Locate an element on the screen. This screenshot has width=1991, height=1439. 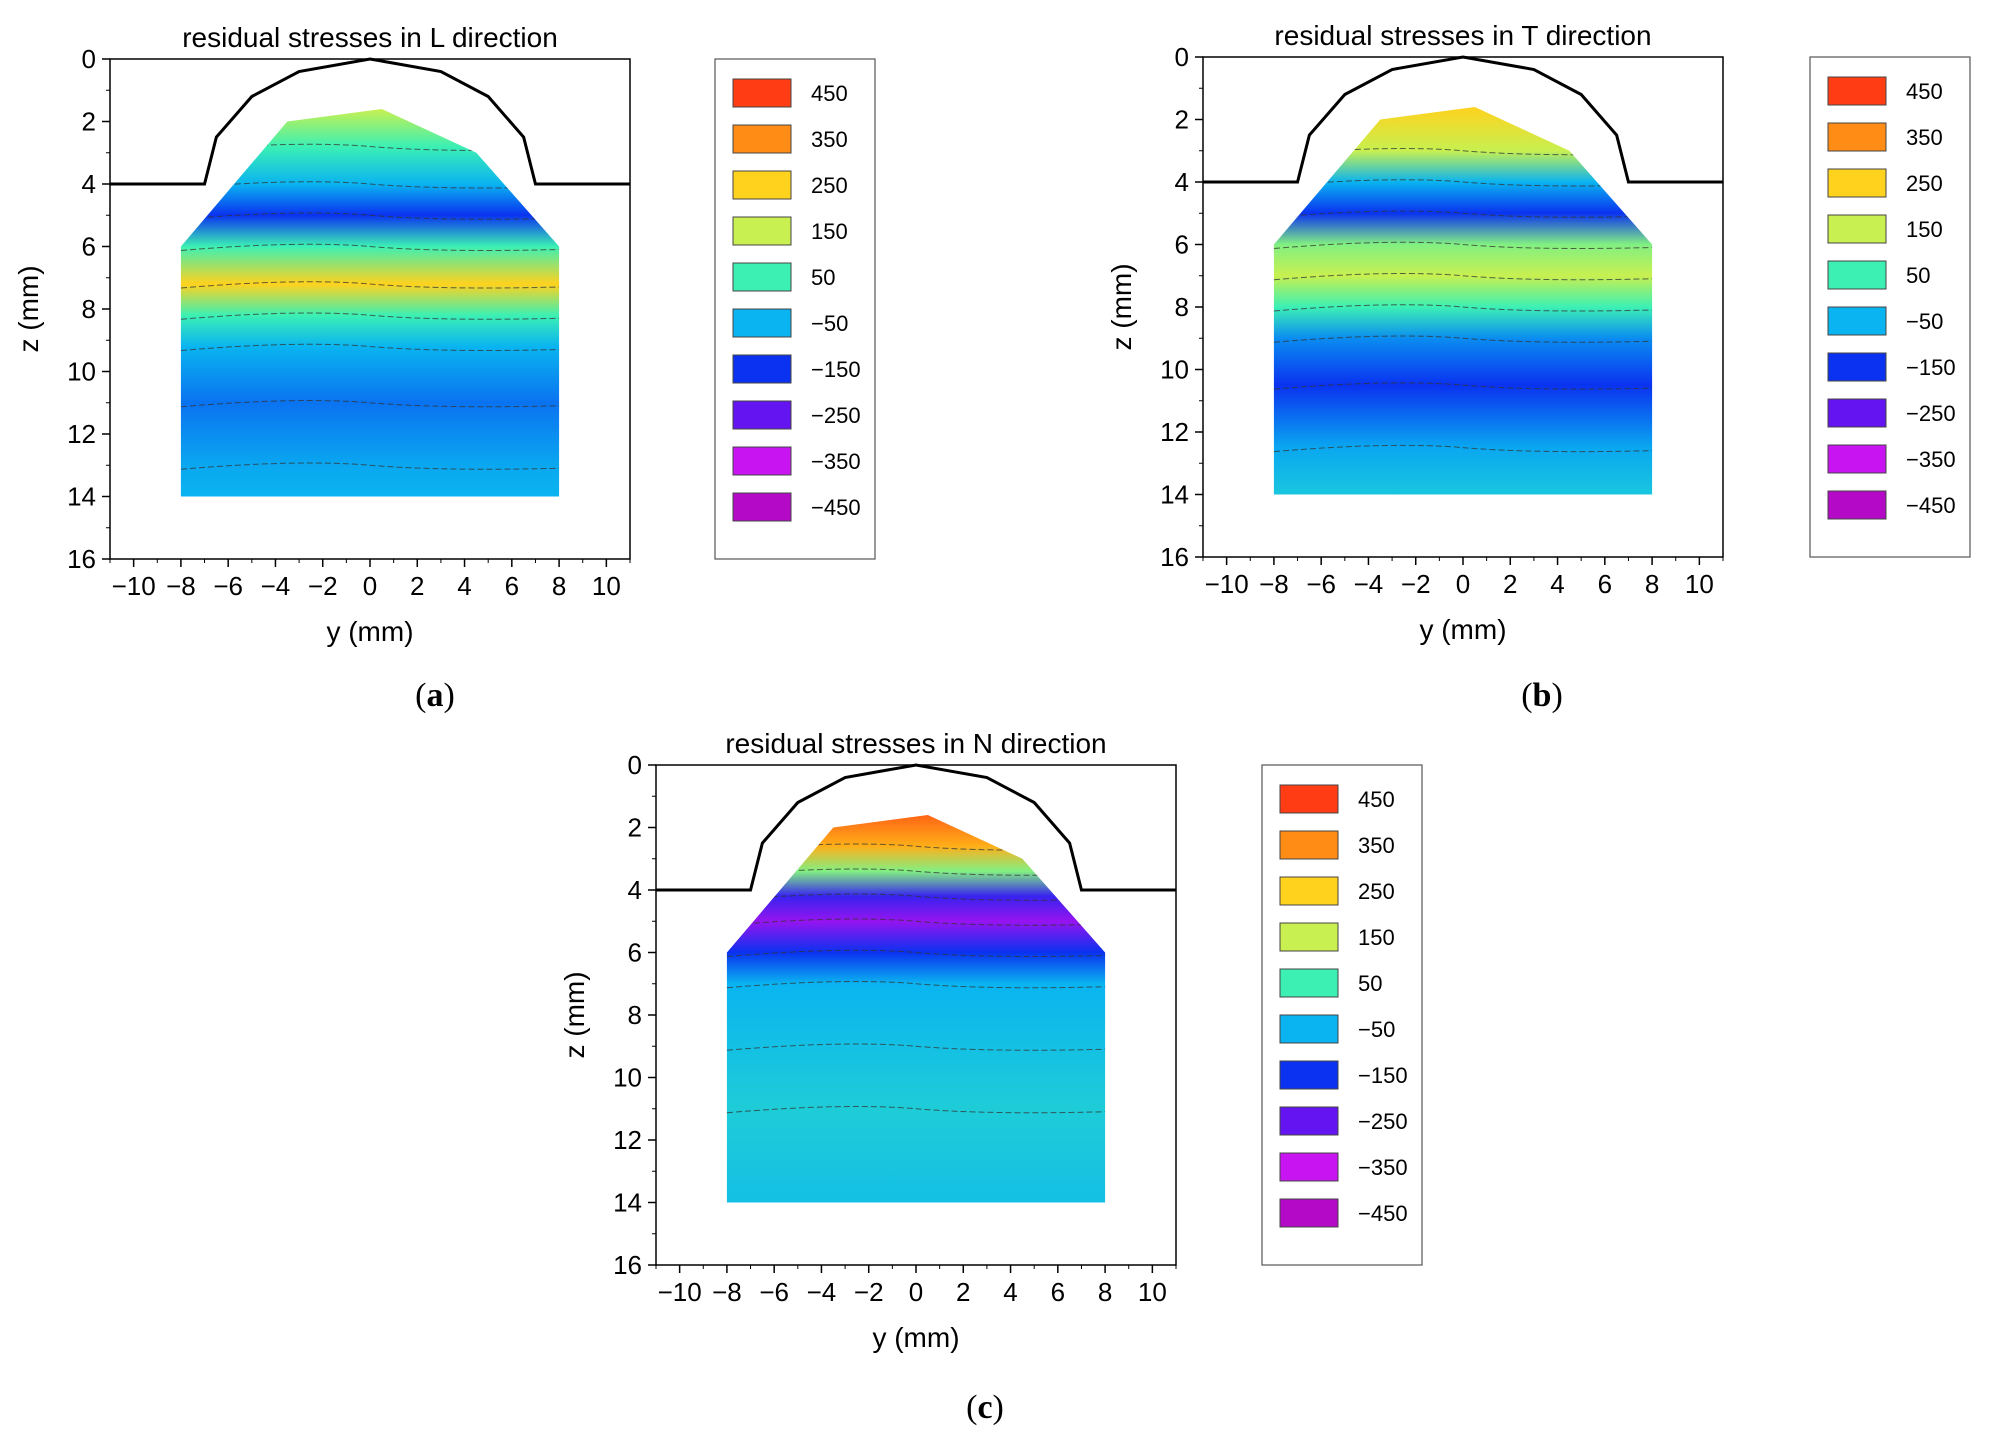
panel-label: (b) is located at coordinates (1542, 695).